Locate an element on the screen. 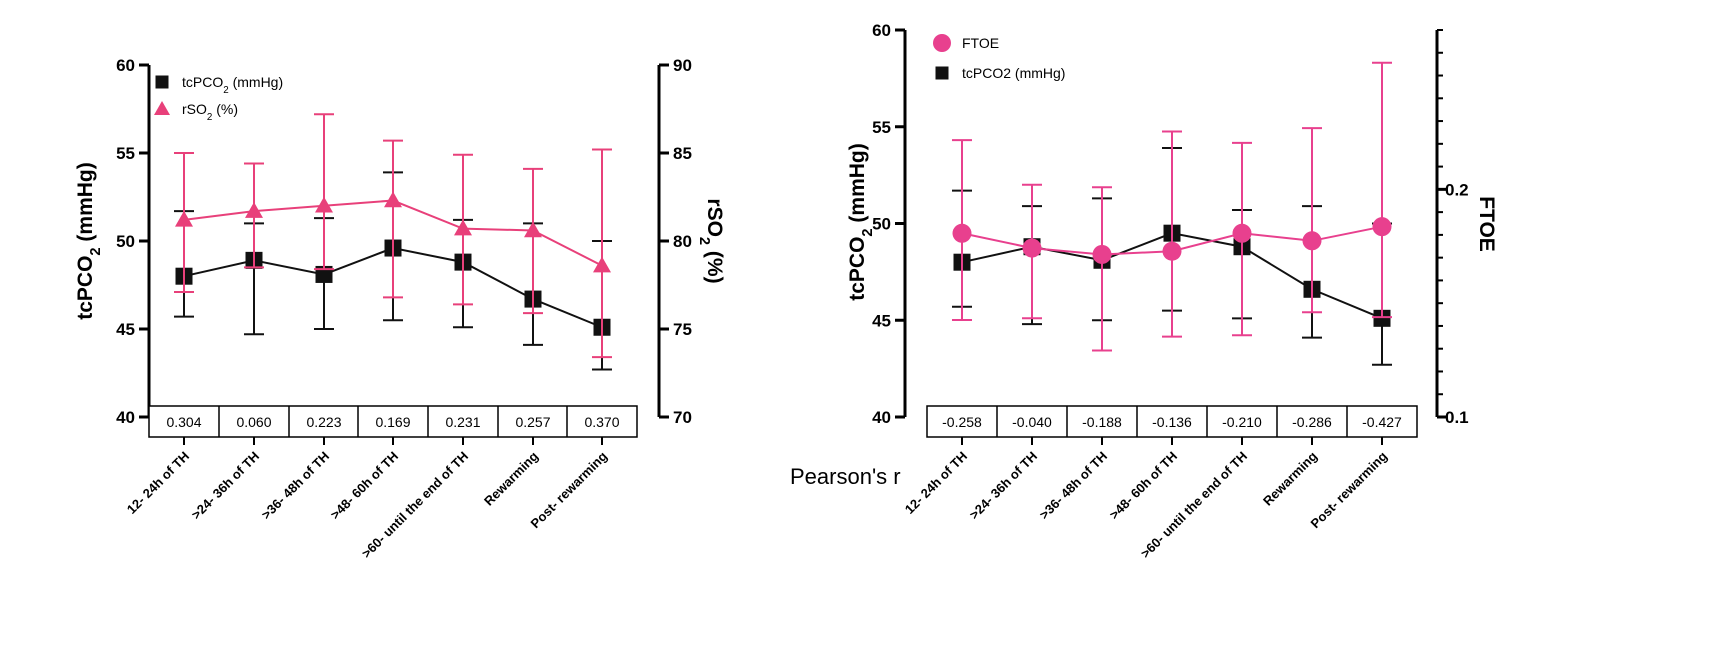 The image size is (1728, 661). right-y-axis-title: rSO2 (%) is located at coordinates (711, 240).